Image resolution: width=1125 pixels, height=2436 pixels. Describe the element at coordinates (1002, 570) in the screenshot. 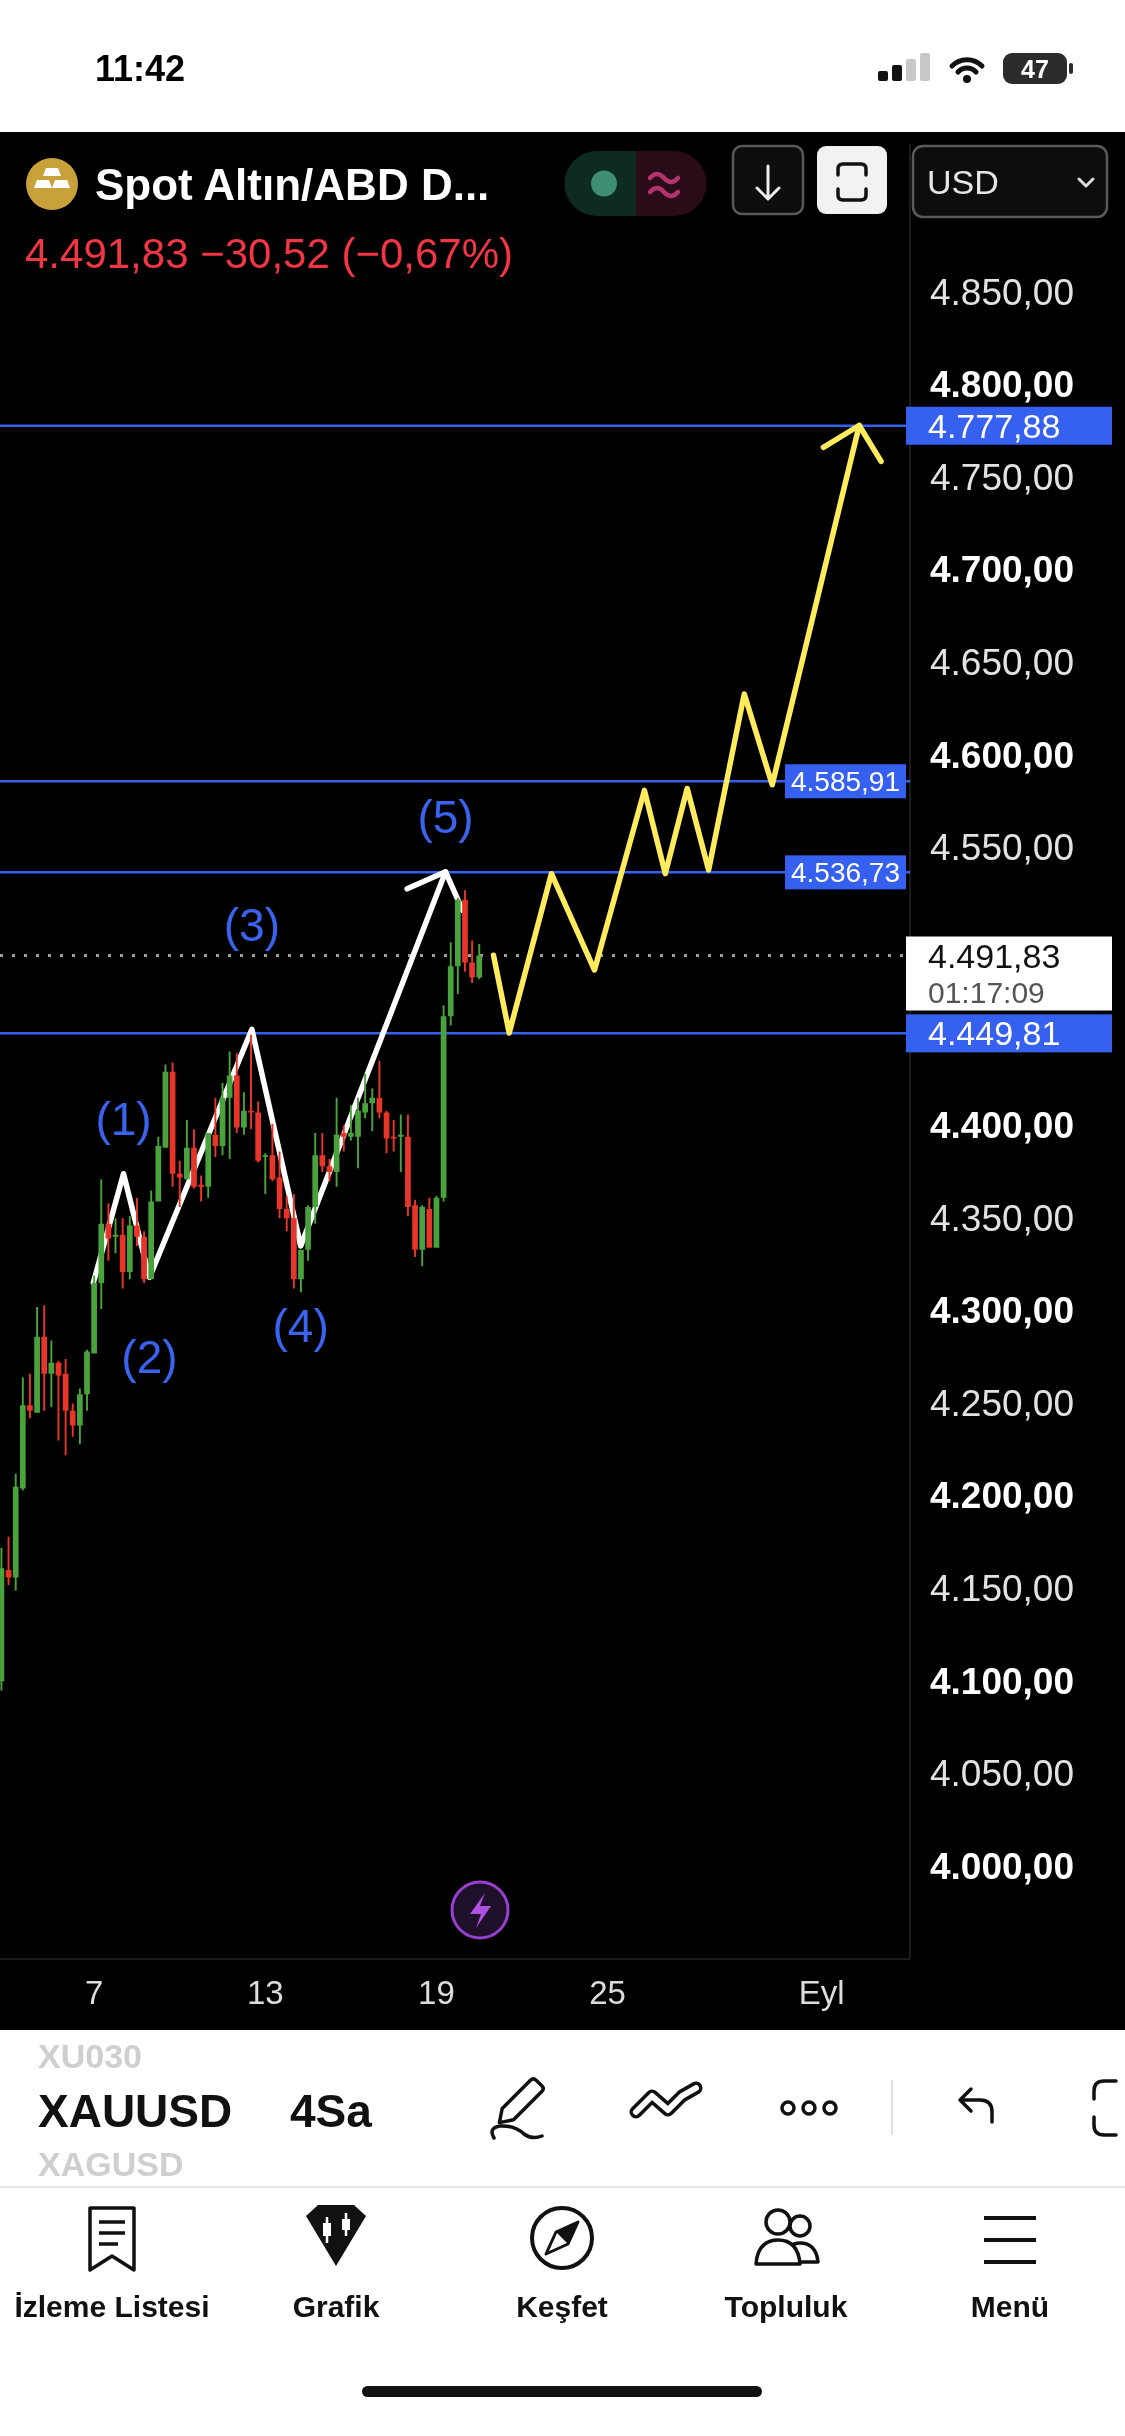

I see `y-tick-label: 4.700,00` at that location.